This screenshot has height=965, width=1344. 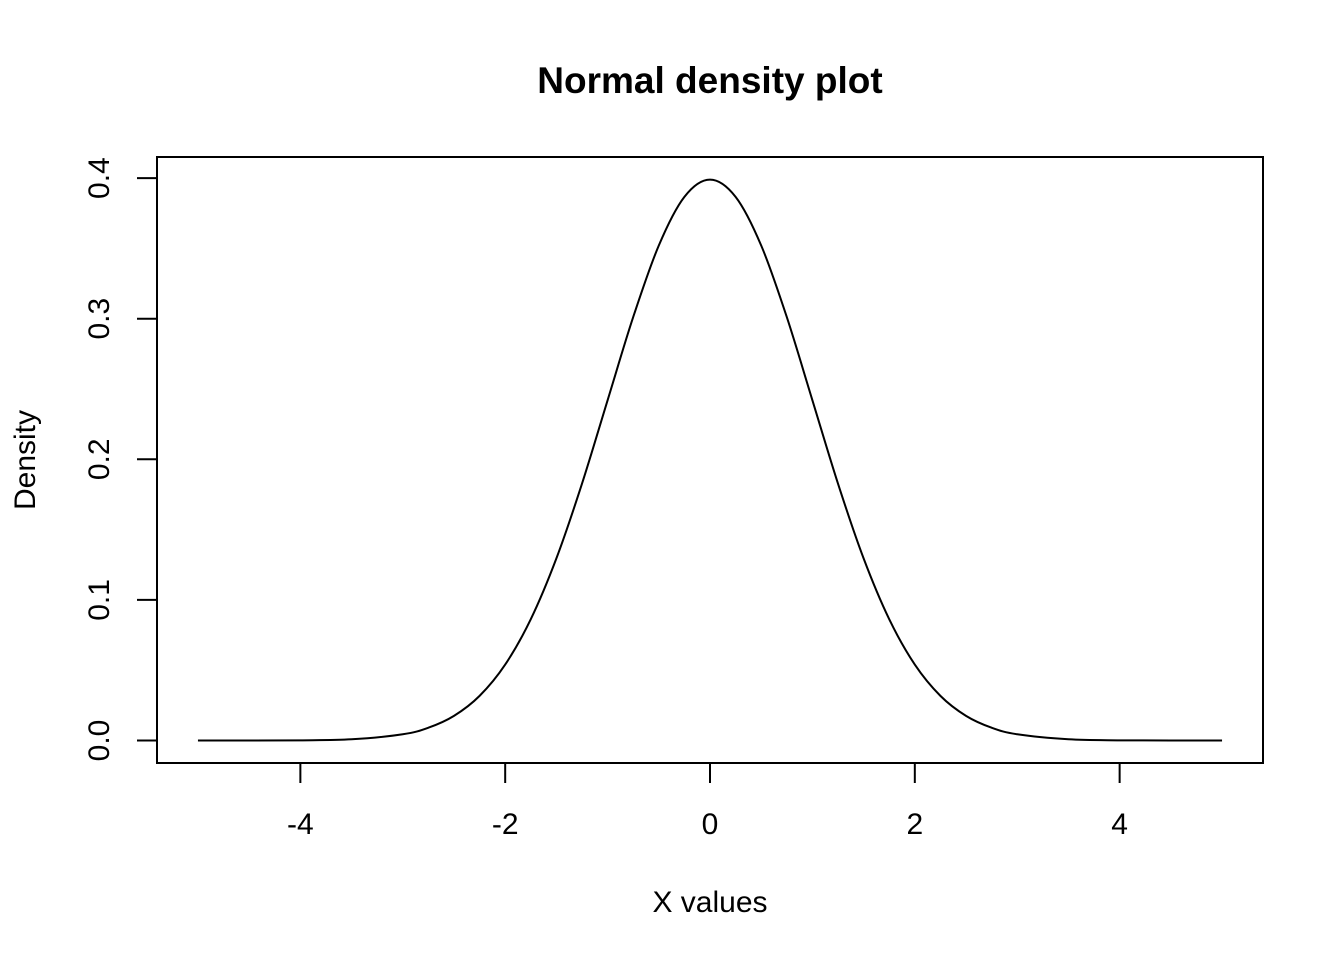 What do you see at coordinates (710, 824) in the screenshot?
I see `x-tick-label: 0` at bounding box center [710, 824].